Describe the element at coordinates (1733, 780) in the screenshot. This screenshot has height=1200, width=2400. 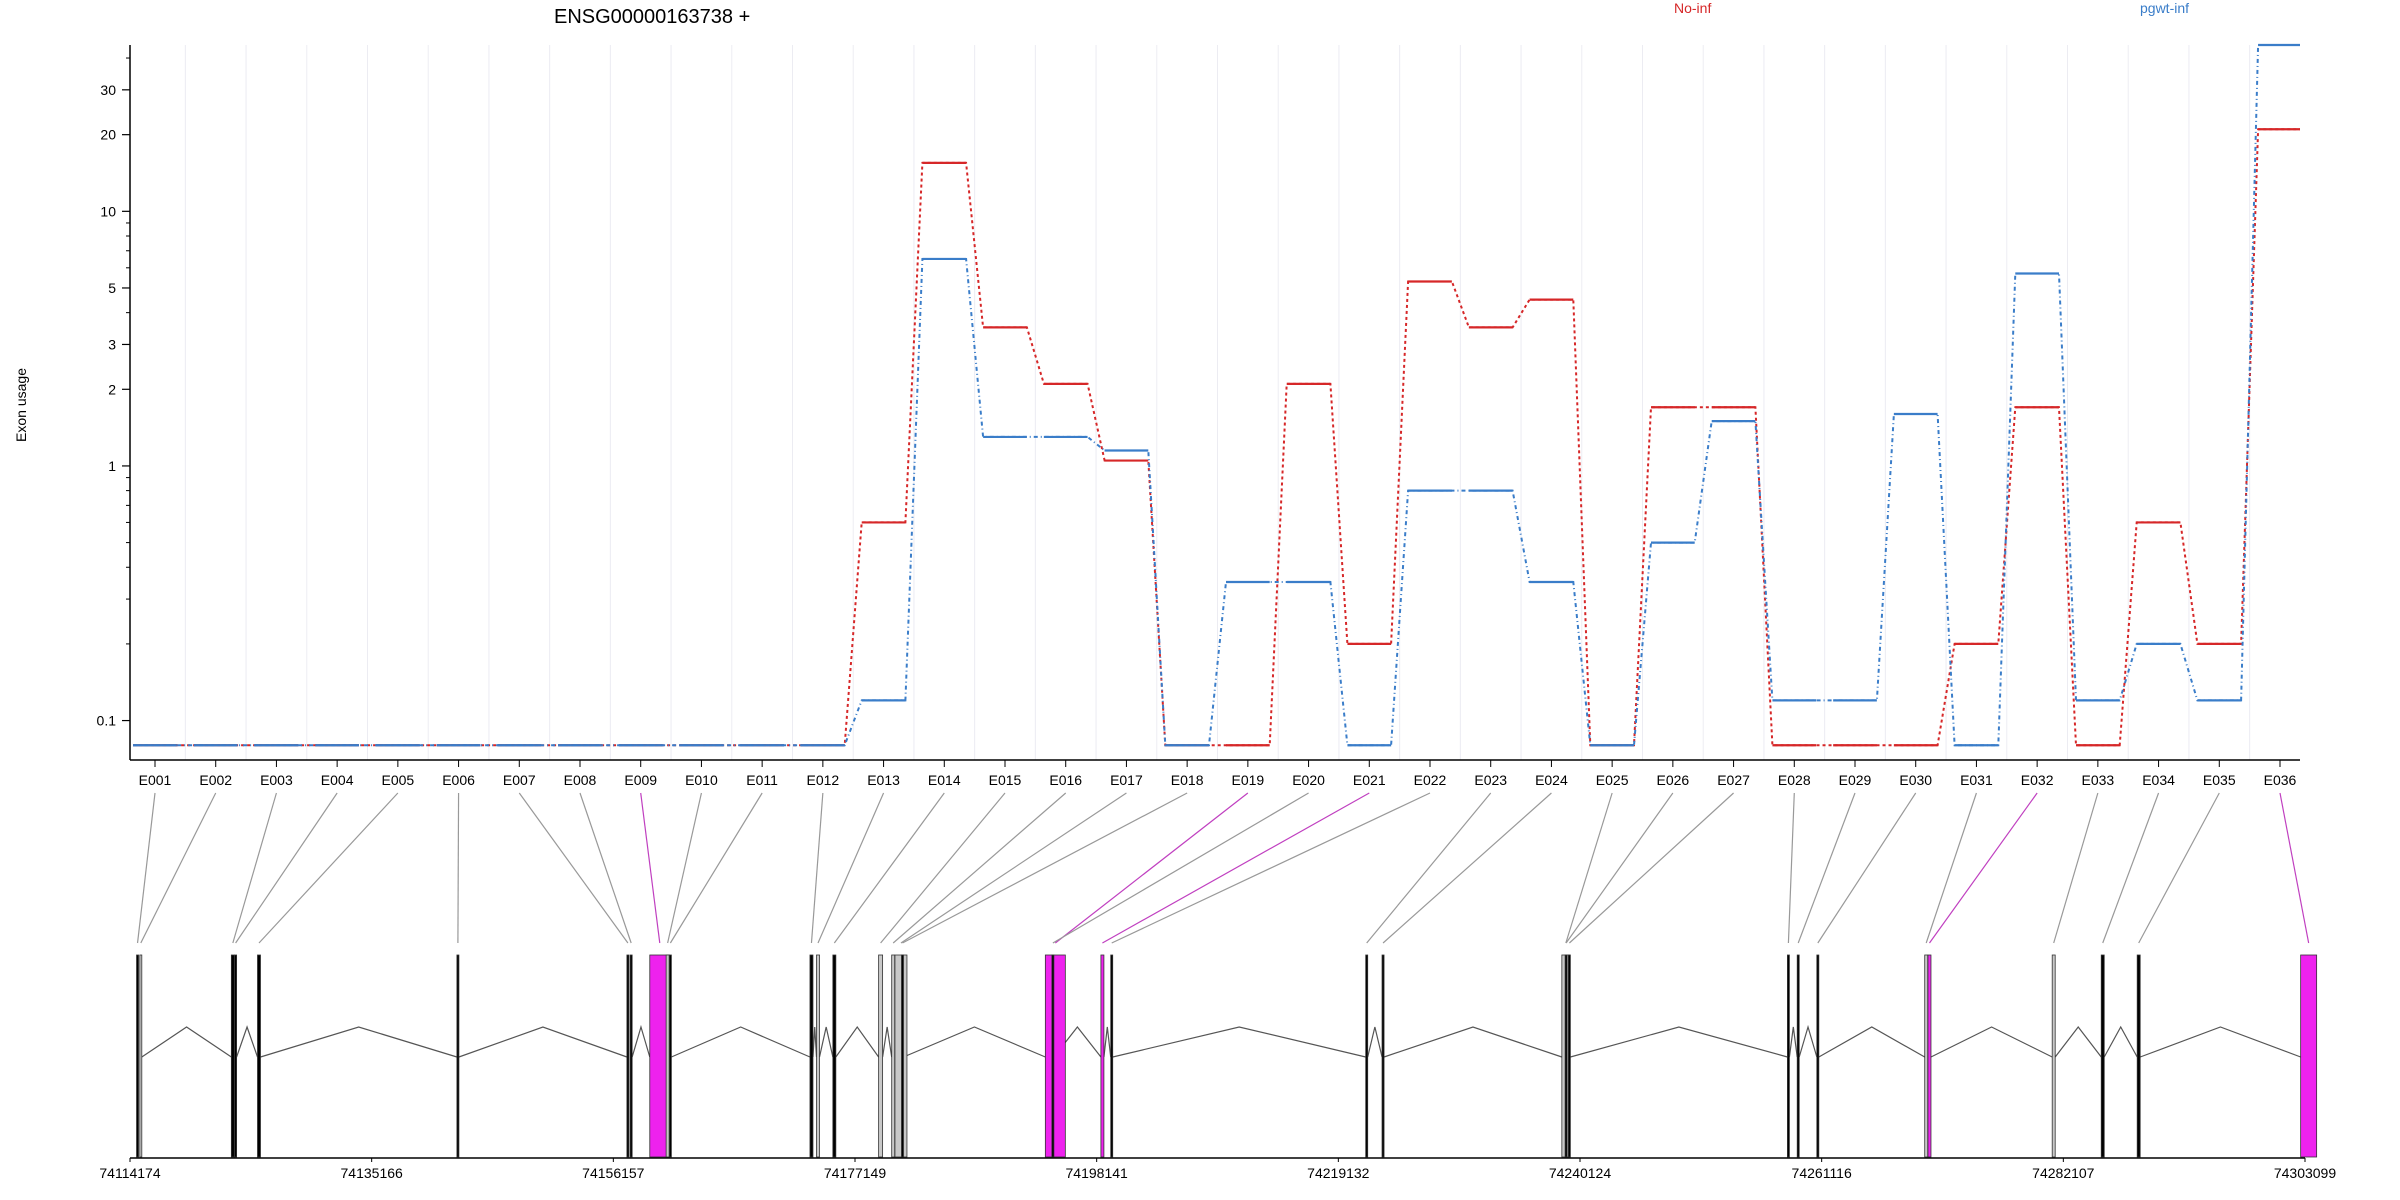
I see `x-tick-label: E027` at that location.